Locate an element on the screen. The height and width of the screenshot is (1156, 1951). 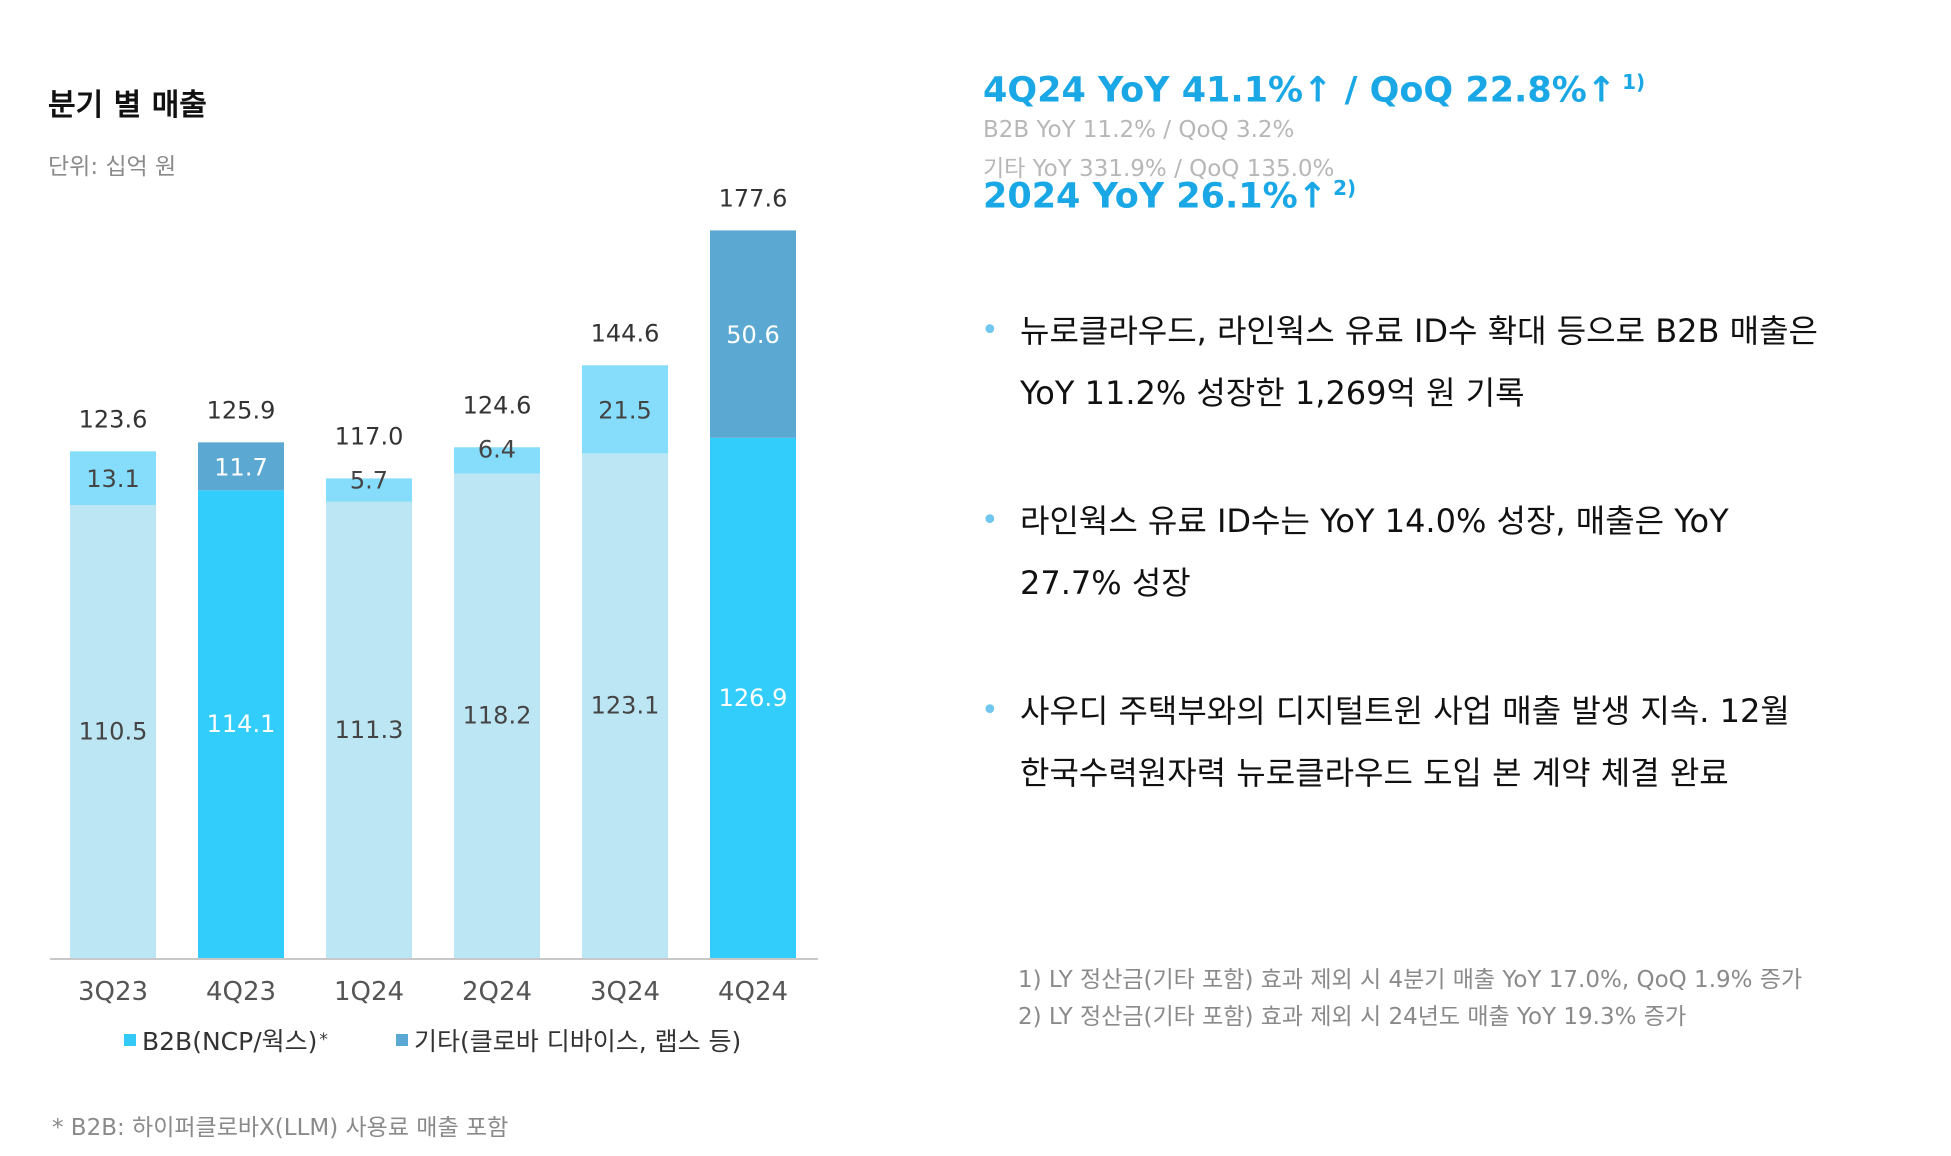
legend-swatch-b2b is located at coordinates (130, 1040).